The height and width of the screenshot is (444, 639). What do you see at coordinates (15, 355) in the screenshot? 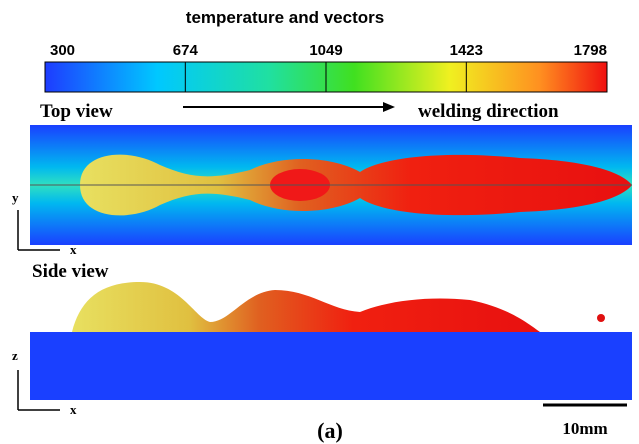
I see `axis-label: z` at bounding box center [15, 355].